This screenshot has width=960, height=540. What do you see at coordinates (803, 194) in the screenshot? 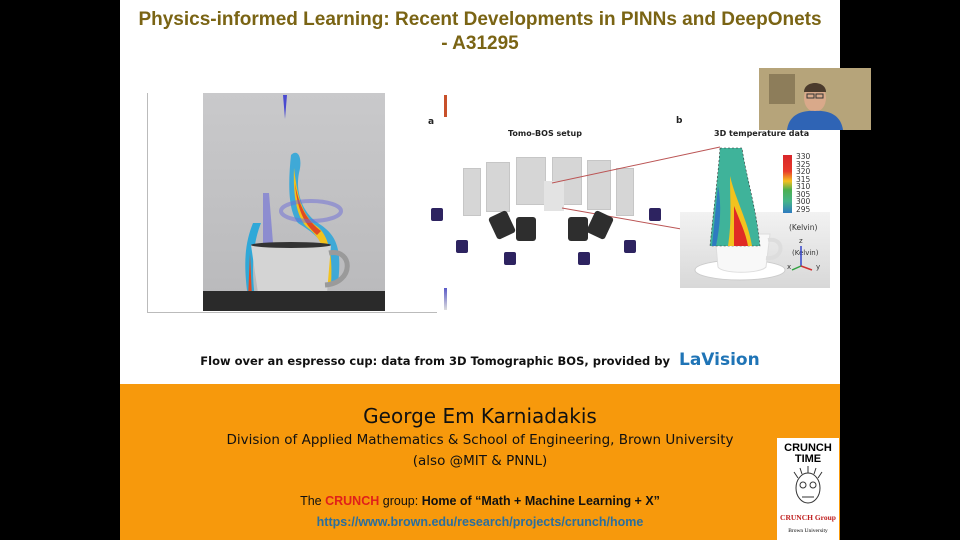
I see `legend-value: 305` at bounding box center [803, 194].